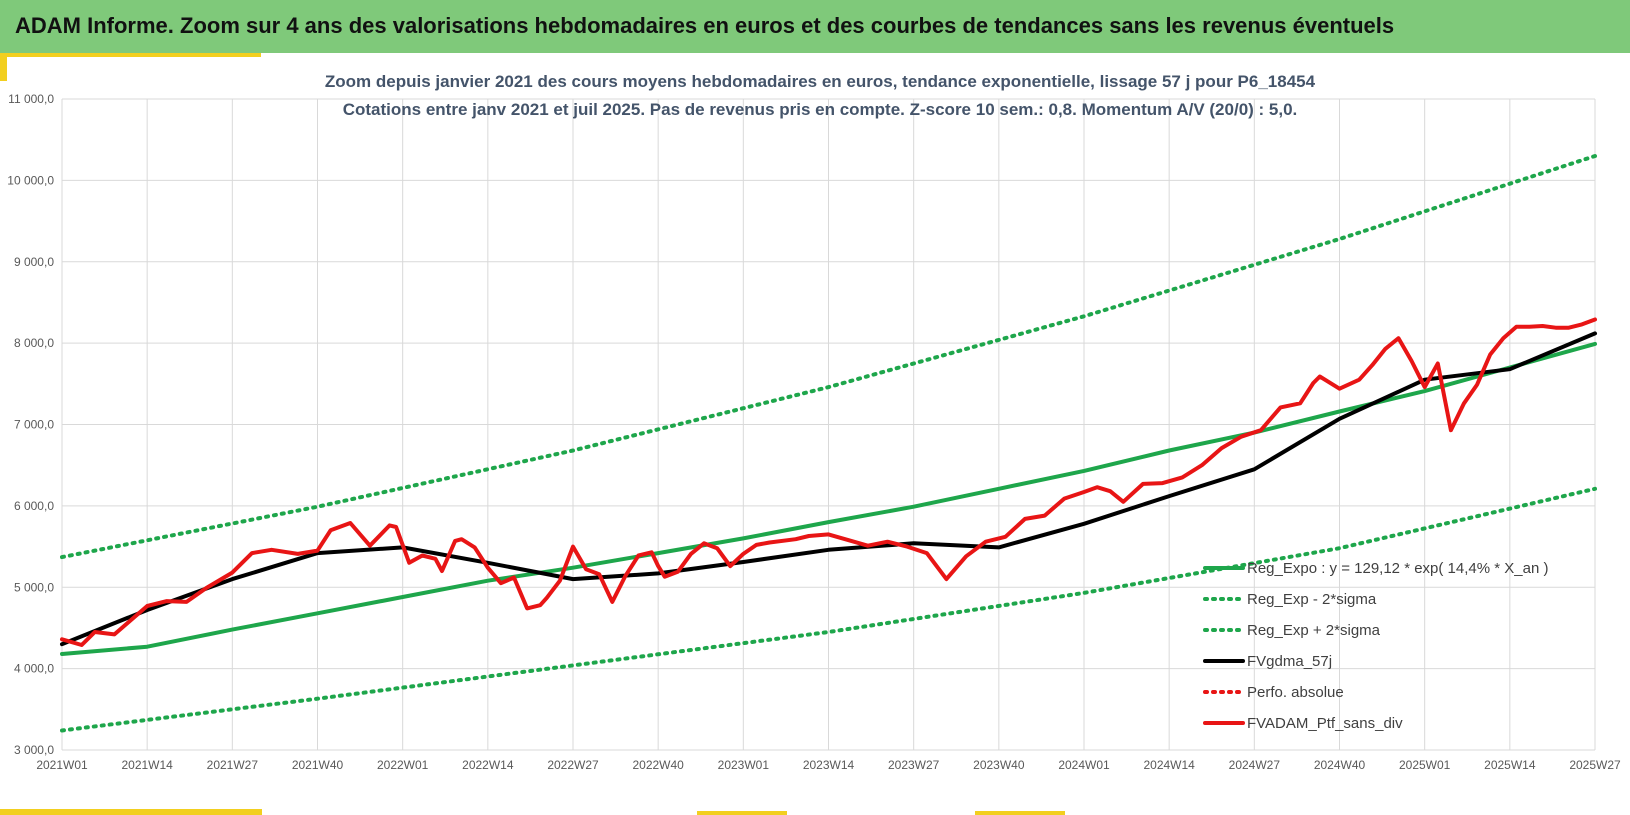 The image size is (1630, 815). What do you see at coordinates (62, 765) in the screenshot?
I see `x-tick-label: 2021W01` at bounding box center [62, 765].